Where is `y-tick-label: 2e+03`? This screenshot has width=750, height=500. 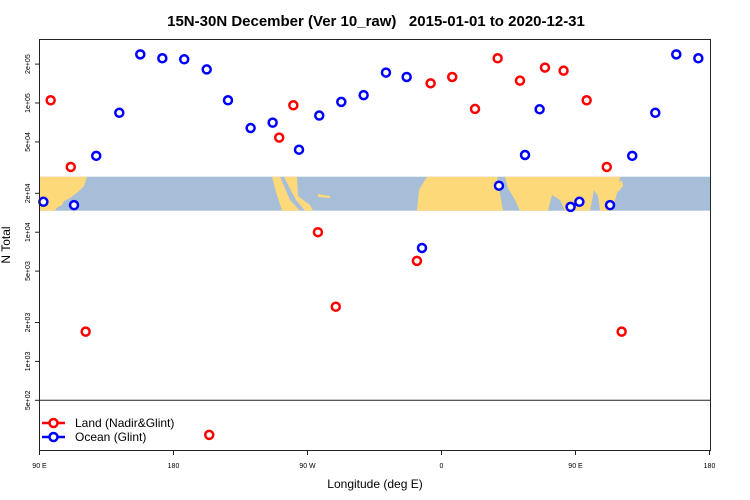
y-tick-label: 2e+03 is located at coordinates (28, 323).